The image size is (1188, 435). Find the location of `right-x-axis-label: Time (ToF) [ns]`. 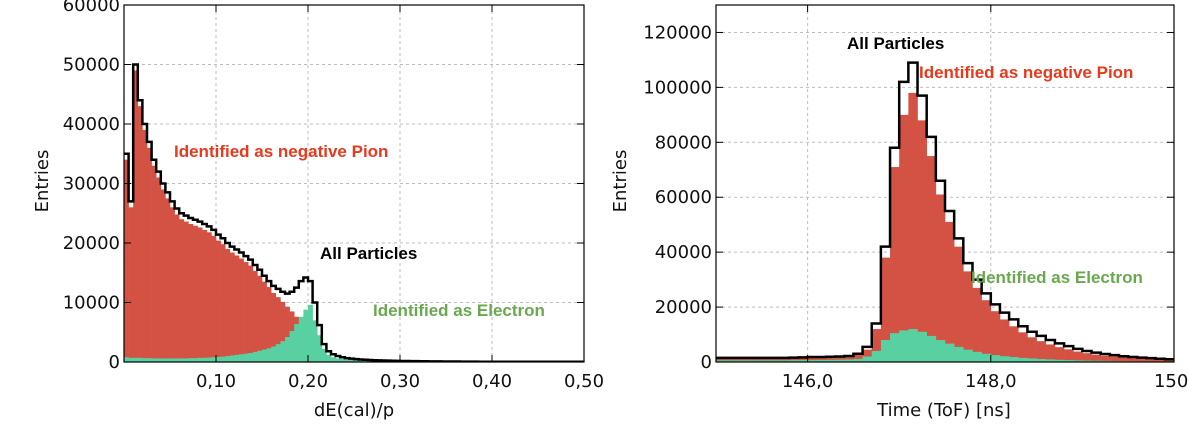

right-x-axis-label: Time (ToF) [ns] is located at coordinates (943, 410).